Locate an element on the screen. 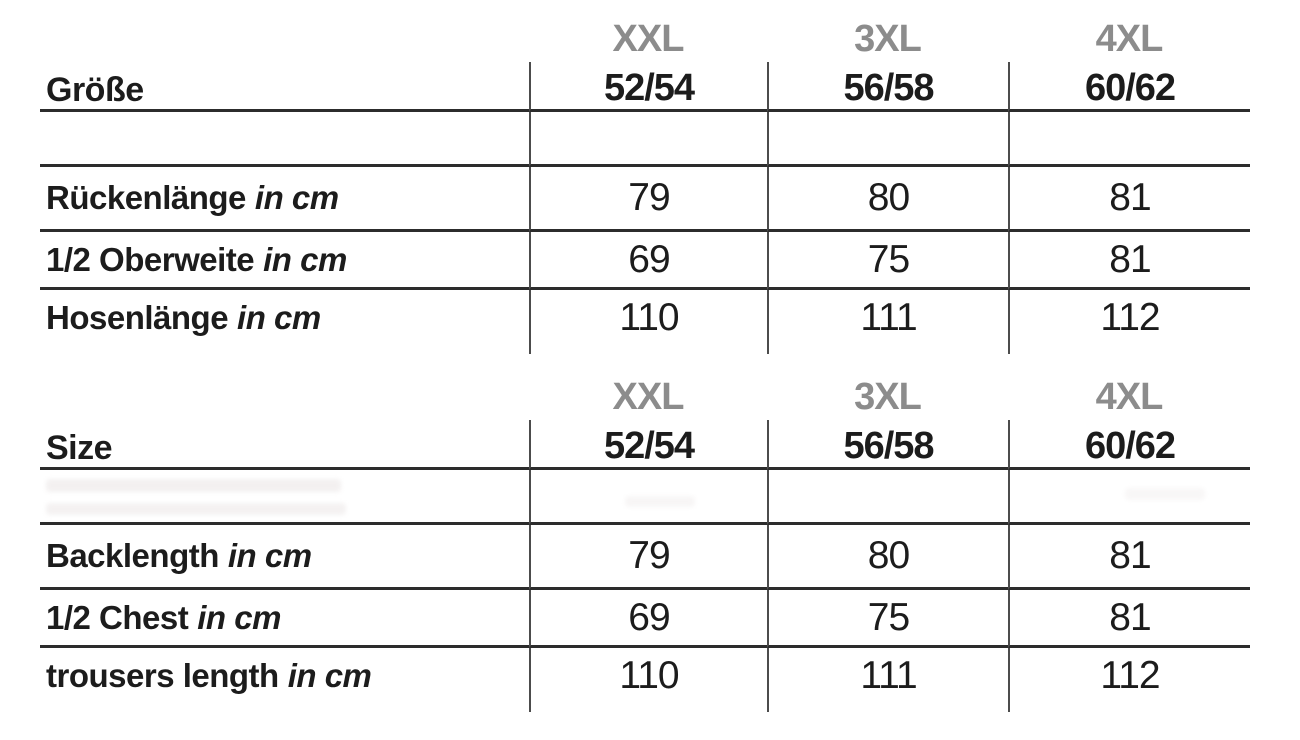 The image size is (1300, 740). measurement-row-trousers-en: trousers length in cm 110 111 112 is located at coordinates (645, 676).